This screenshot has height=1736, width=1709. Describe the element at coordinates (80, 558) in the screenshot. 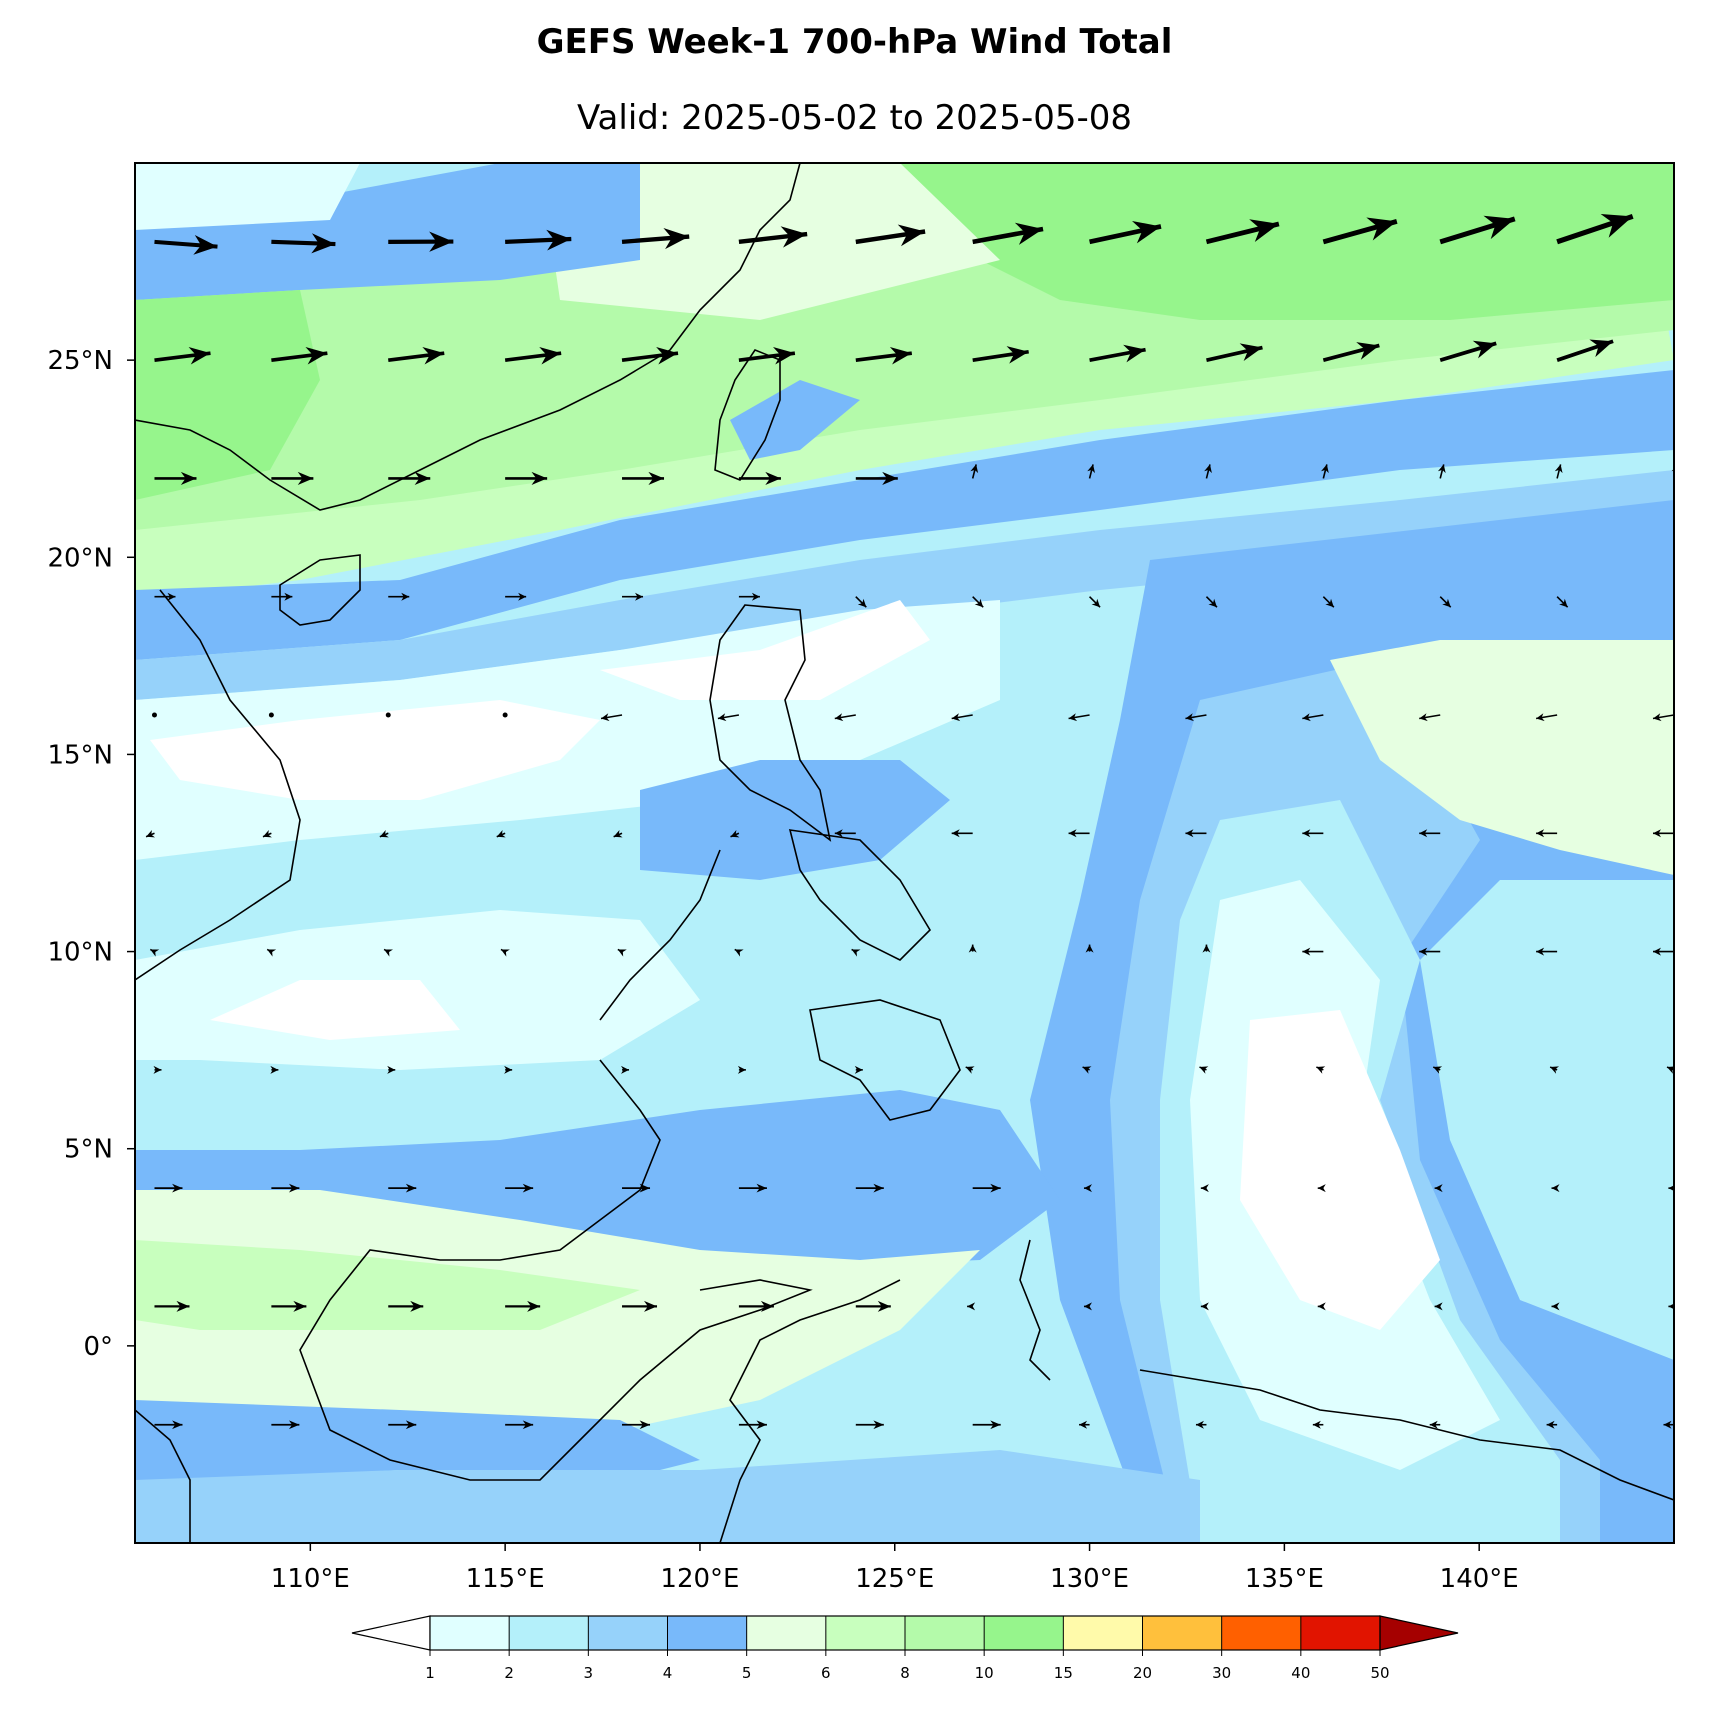

I see `lat-tick-label: 20°N` at that location.